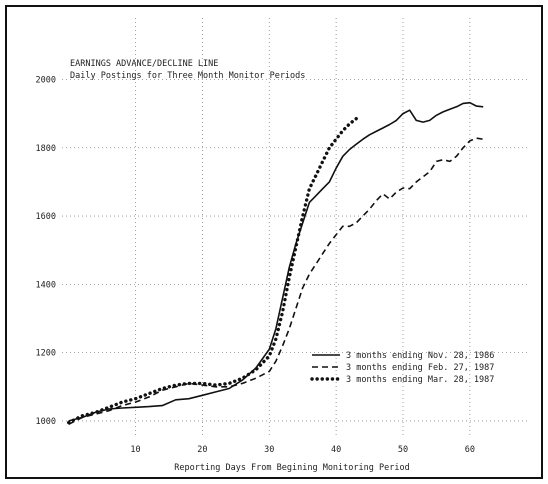 This screenshot has height=484, width=548. Describe the element at coordinates (420, 356) in the screenshot. I see `legend-label: 3 months ending Nov. 28, 1986` at that location.